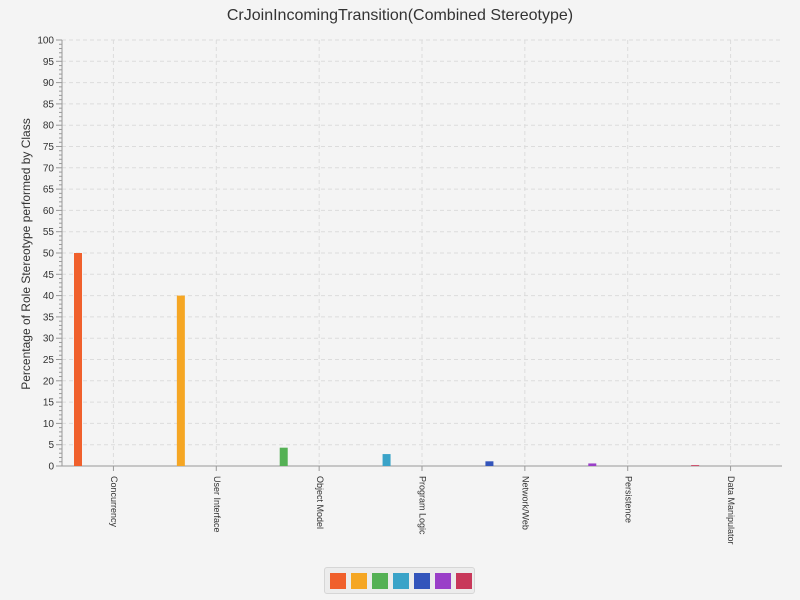  I want to click on y-tick-label: 20, so click(49, 381).